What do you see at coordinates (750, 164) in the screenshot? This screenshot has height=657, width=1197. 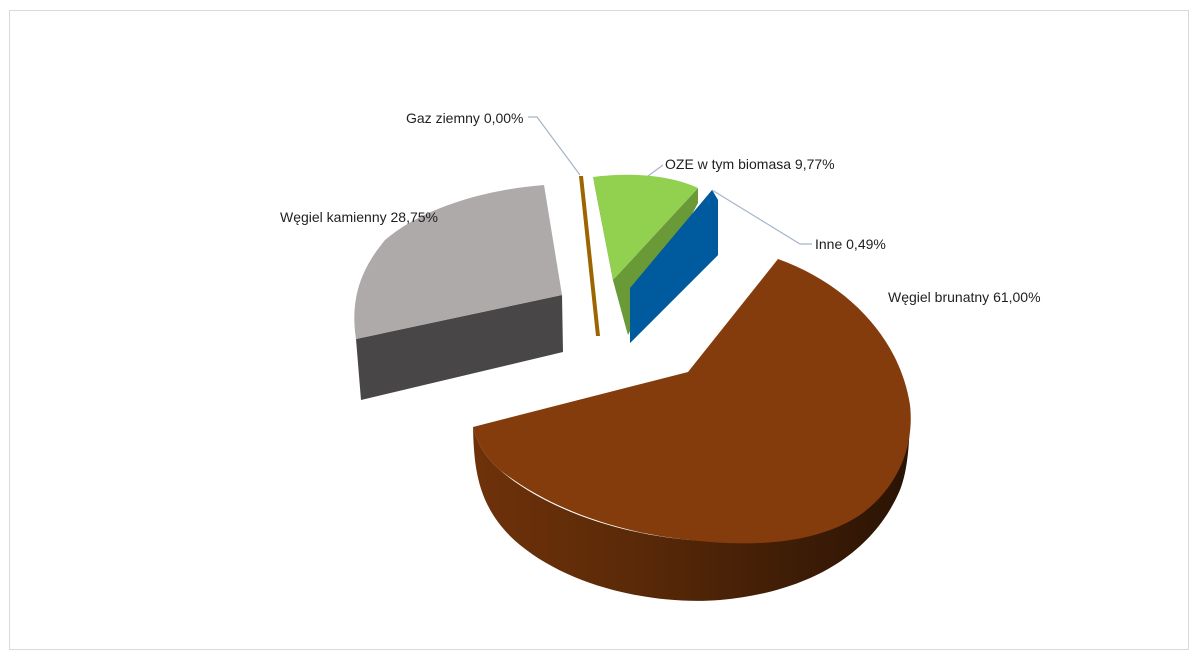 I see `label-oze: OZE w tym biomasa 9,77%` at bounding box center [750, 164].